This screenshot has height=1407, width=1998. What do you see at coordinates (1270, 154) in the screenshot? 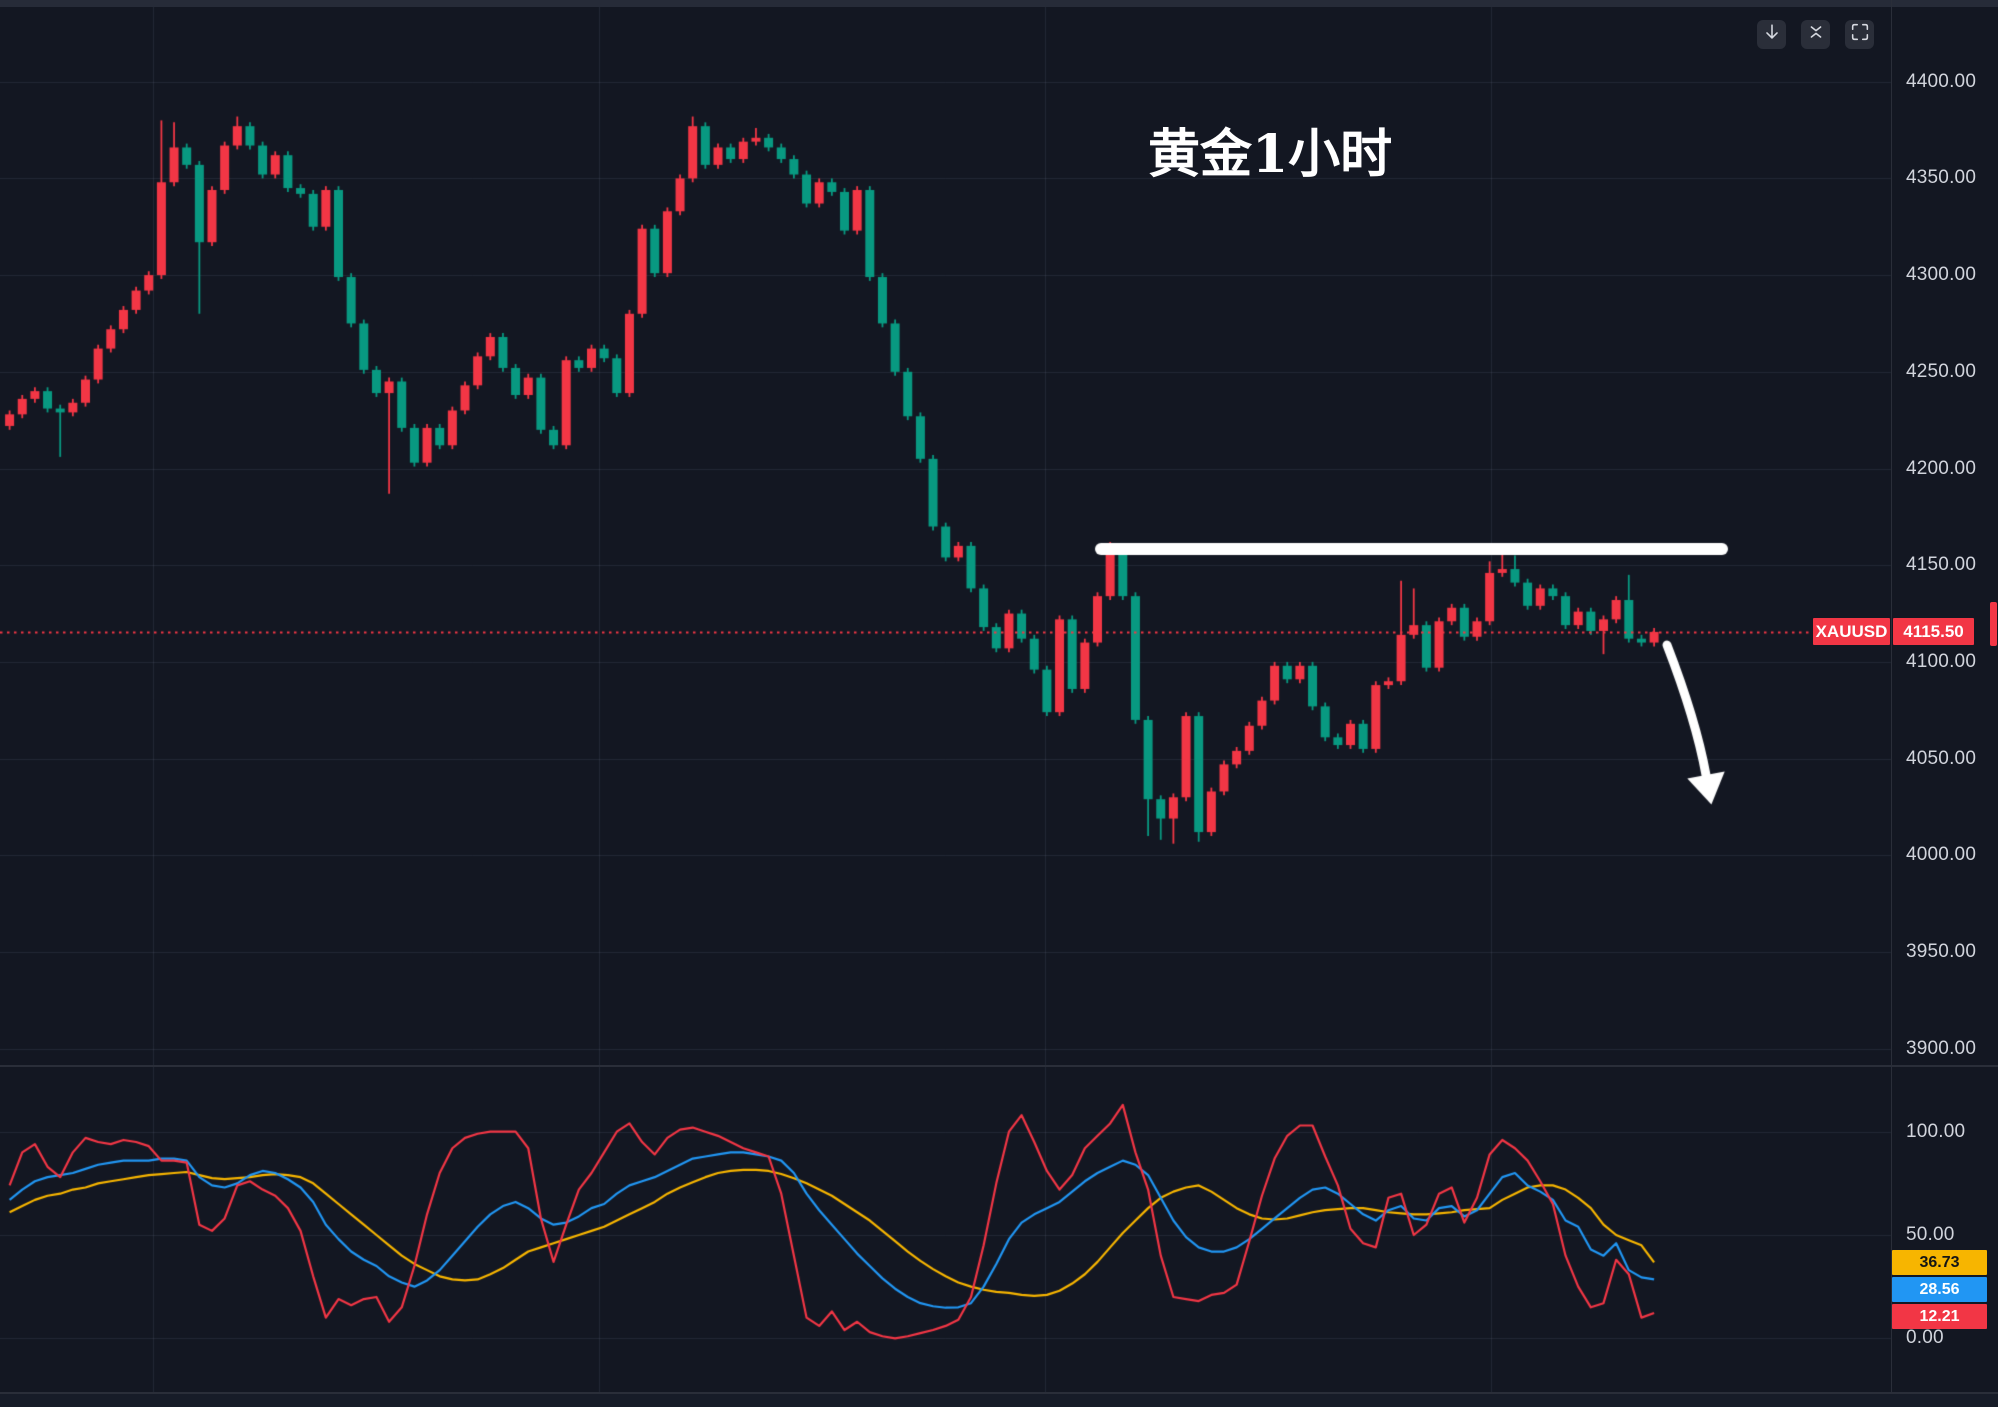
I see `chart-title-annotation: 黄金1小时` at bounding box center [1270, 154].